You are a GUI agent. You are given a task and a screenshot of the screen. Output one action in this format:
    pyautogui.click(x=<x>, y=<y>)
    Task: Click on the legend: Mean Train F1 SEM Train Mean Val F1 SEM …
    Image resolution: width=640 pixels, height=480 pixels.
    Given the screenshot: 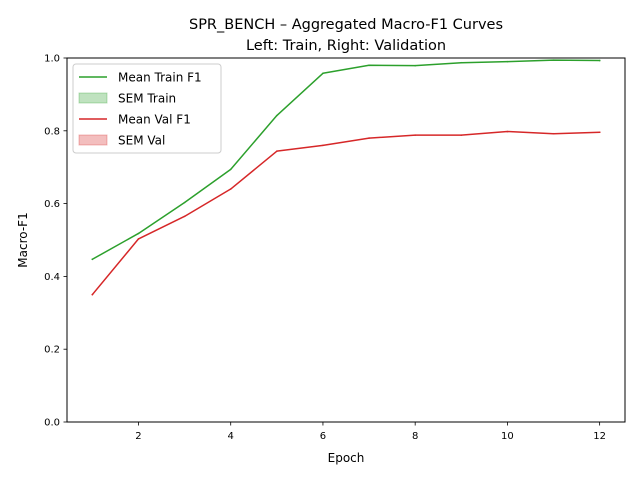 What is the action you would take?
    pyautogui.click(x=147, y=108)
    